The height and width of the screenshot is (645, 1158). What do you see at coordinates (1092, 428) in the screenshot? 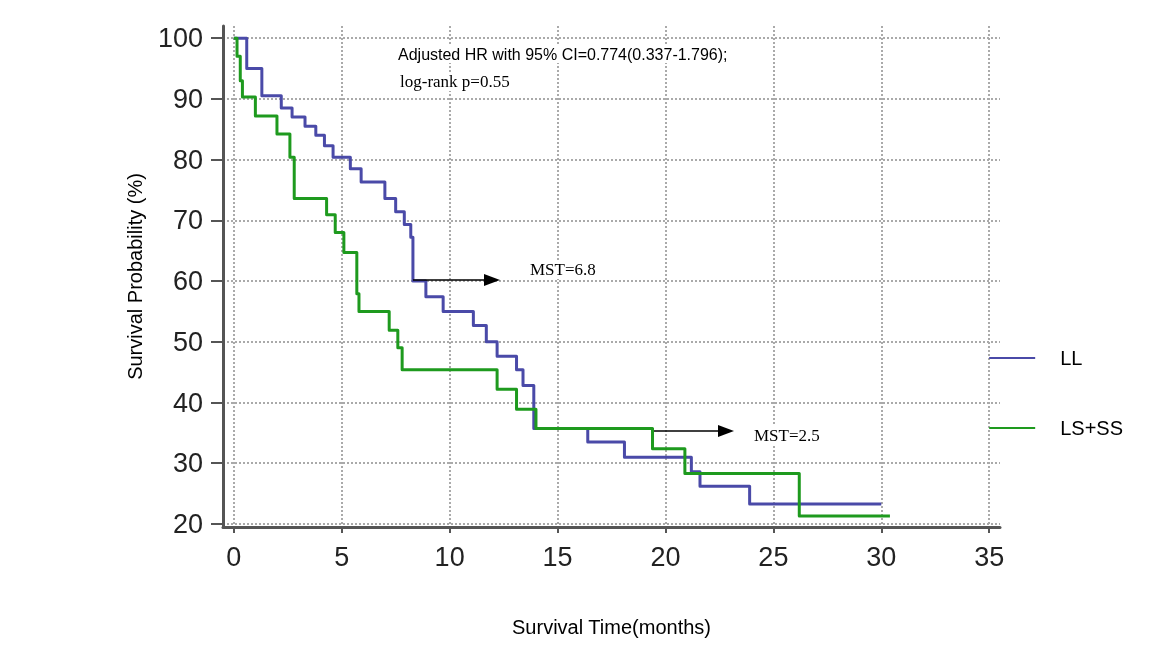
I see `legend-label: LS+SS` at bounding box center [1092, 428].